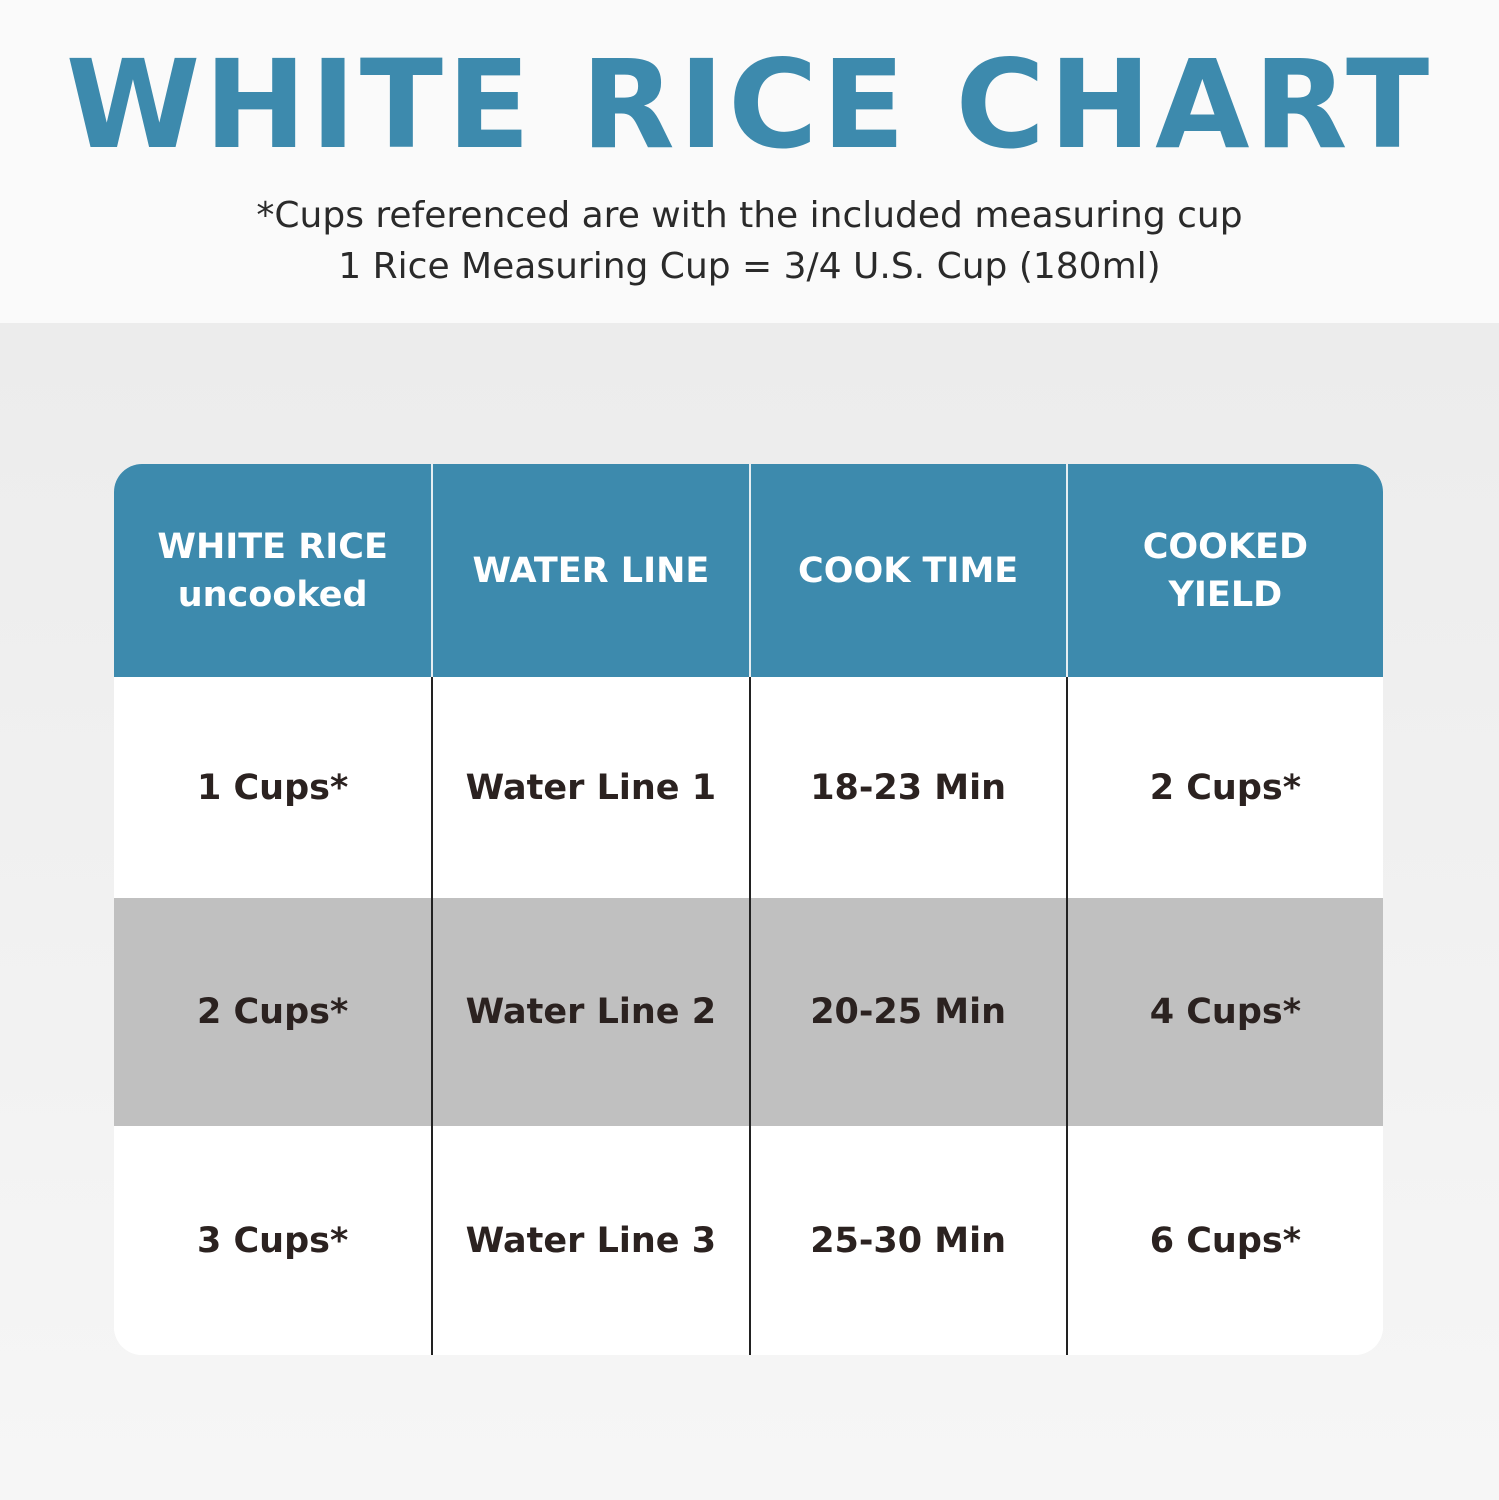 This screenshot has width=1499, height=1500. What do you see at coordinates (907, 1240) in the screenshot?
I see `cell-cook-time: 25-30 Min` at bounding box center [907, 1240].